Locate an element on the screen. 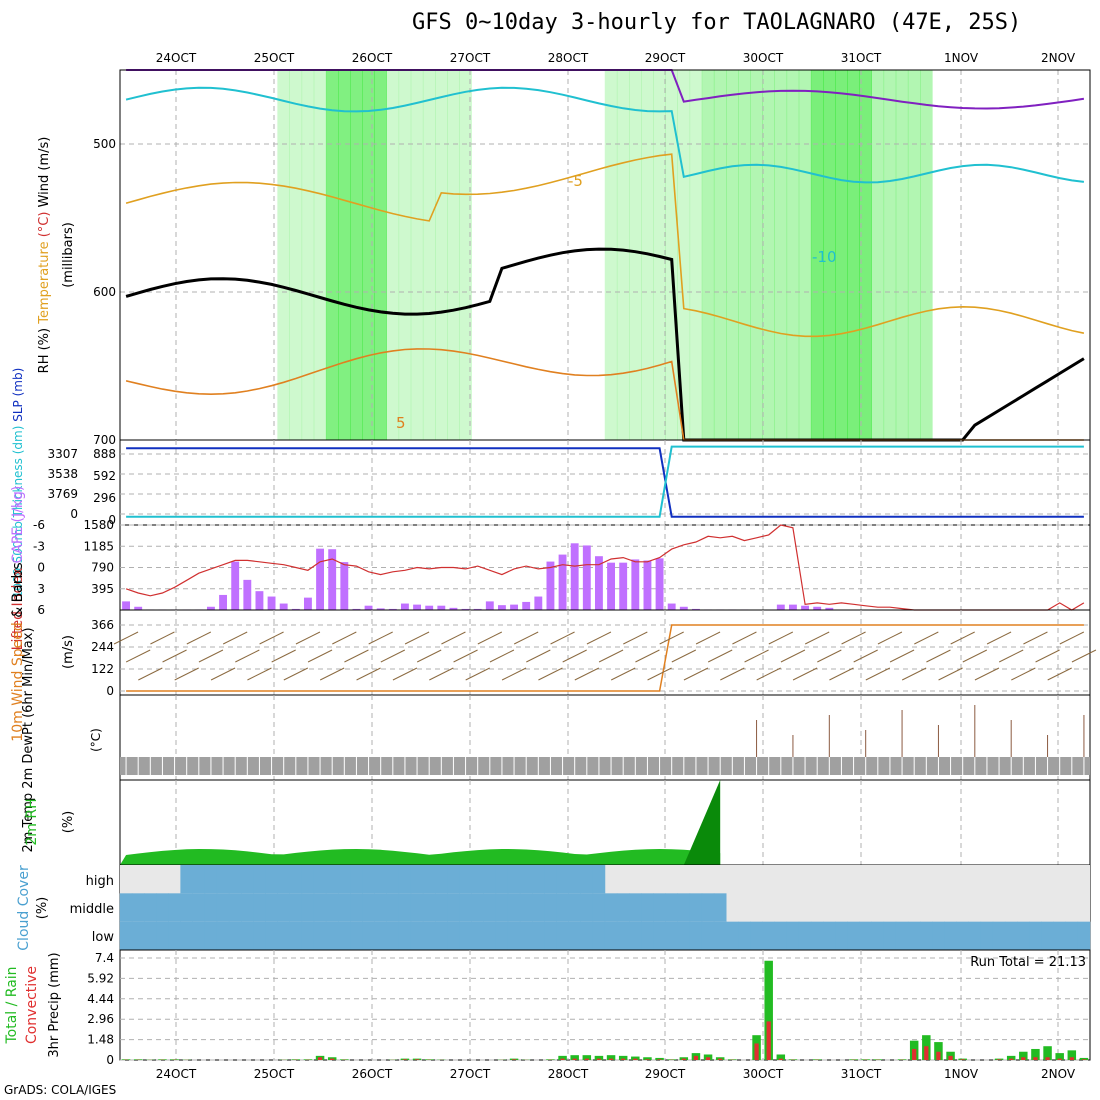 Image resolution: width=1100 pixels, height=1100 pixels. y-tick-label: 790 is located at coordinates (102, 568).